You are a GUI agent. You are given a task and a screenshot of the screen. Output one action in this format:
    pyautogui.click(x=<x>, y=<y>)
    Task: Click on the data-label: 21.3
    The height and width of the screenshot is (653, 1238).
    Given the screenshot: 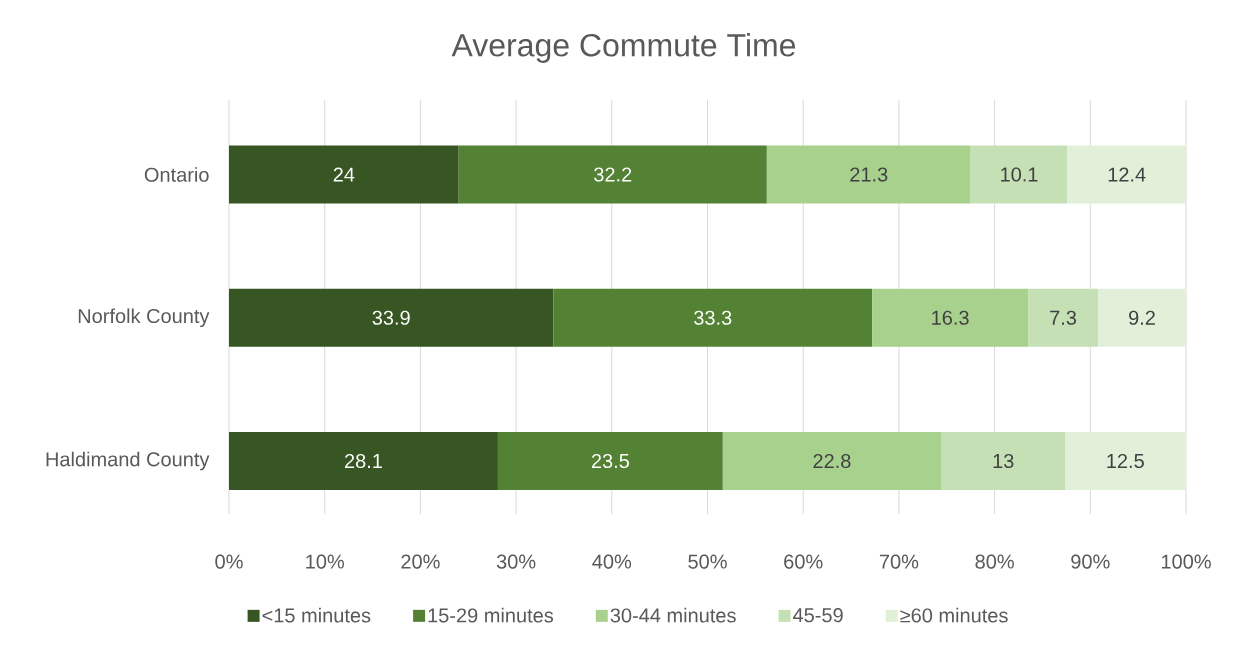 What is the action you would take?
    pyautogui.click(x=869, y=174)
    